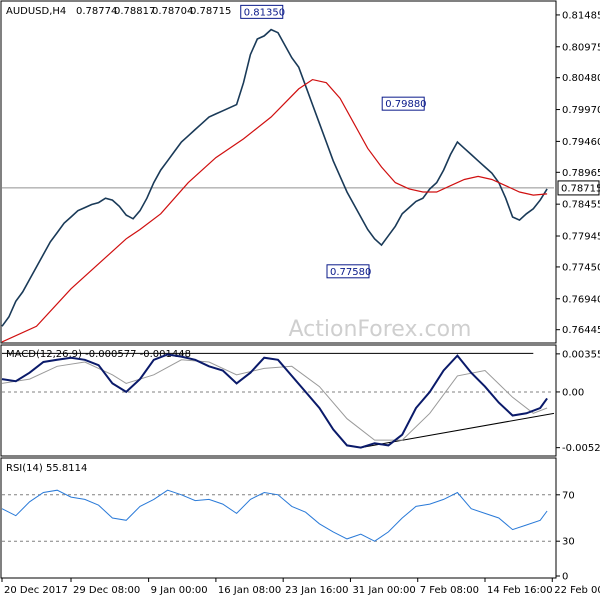 The width and height of the screenshot is (600, 604). What do you see at coordinates (581, 173) in the screenshot?
I see `price-tick-label: 0.78965` at bounding box center [581, 173].